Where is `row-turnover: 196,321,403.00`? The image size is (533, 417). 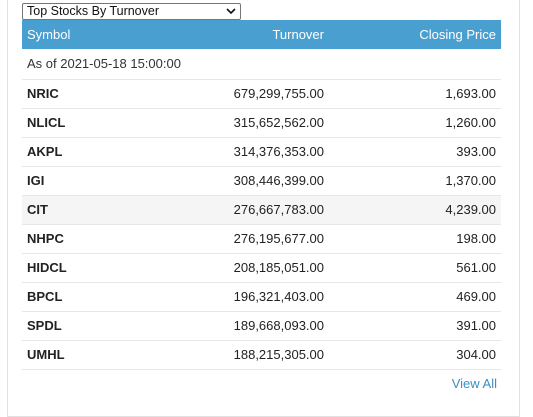
row-turnover: 196,321,403.00 is located at coordinates (235, 297).